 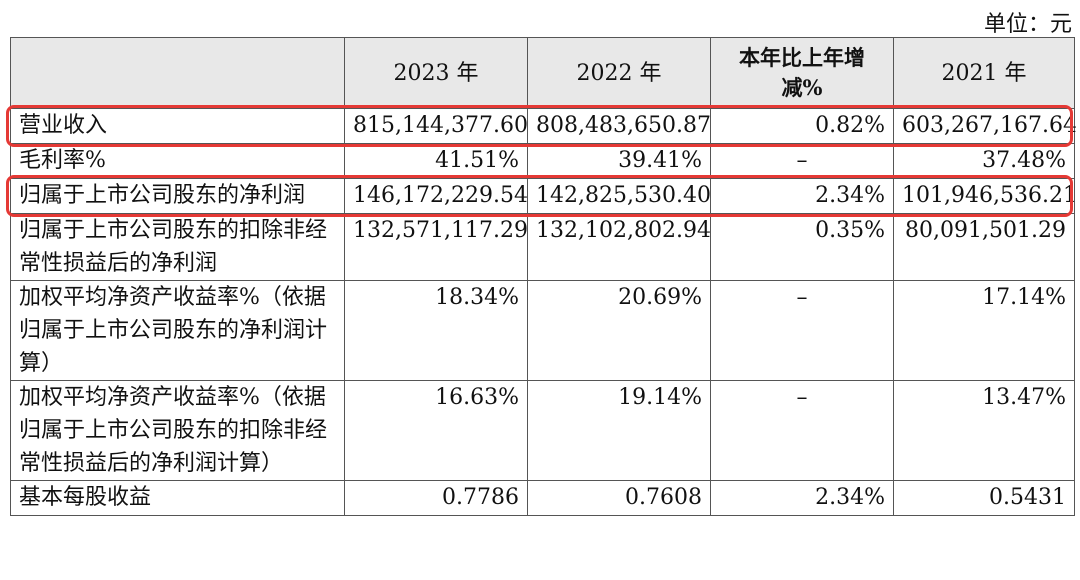 What do you see at coordinates (984, 430) in the screenshot?
I see `value-2021: 13.47%` at bounding box center [984, 430].